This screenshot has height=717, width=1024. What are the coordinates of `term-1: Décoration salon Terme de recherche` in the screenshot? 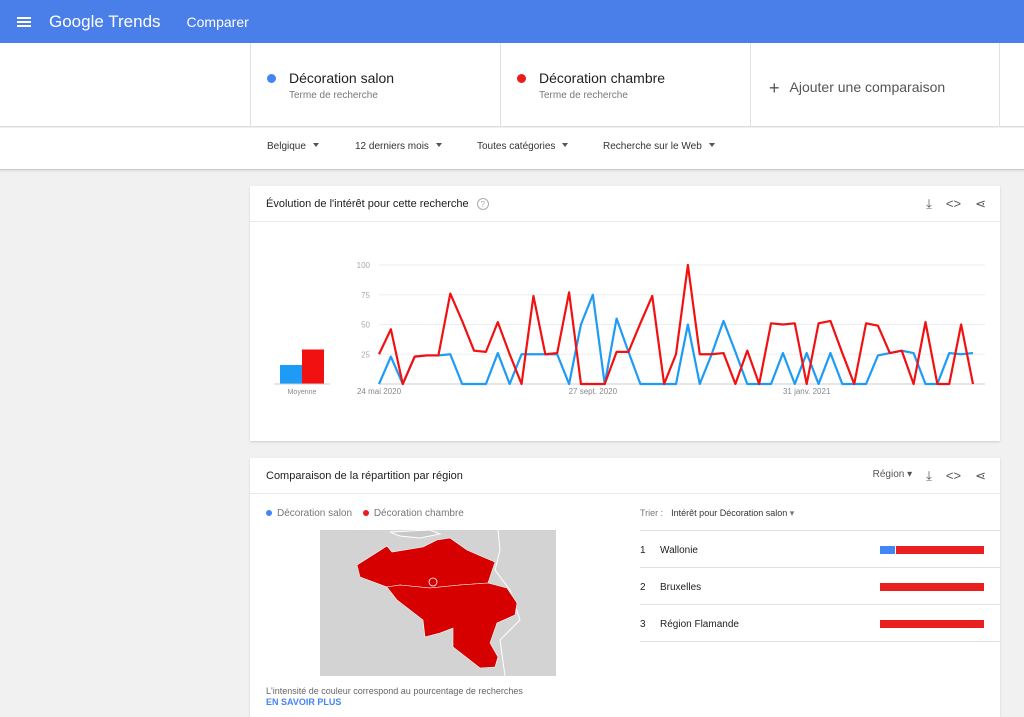 It's located at (375, 85).